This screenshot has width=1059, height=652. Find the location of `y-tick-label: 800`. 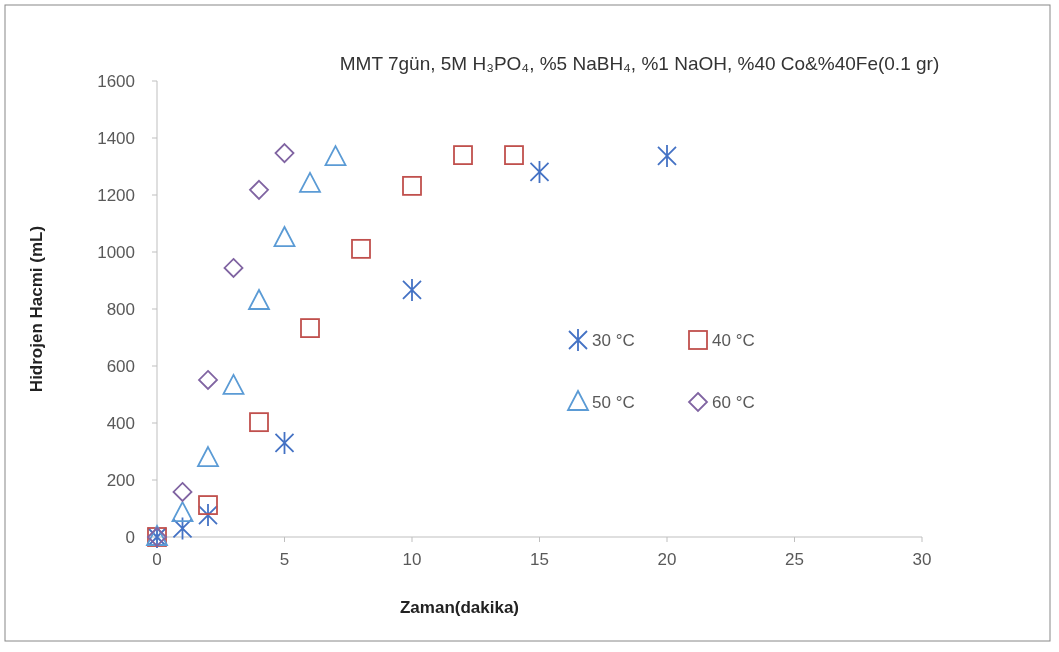

y-tick-label: 800 is located at coordinates (120, 309).